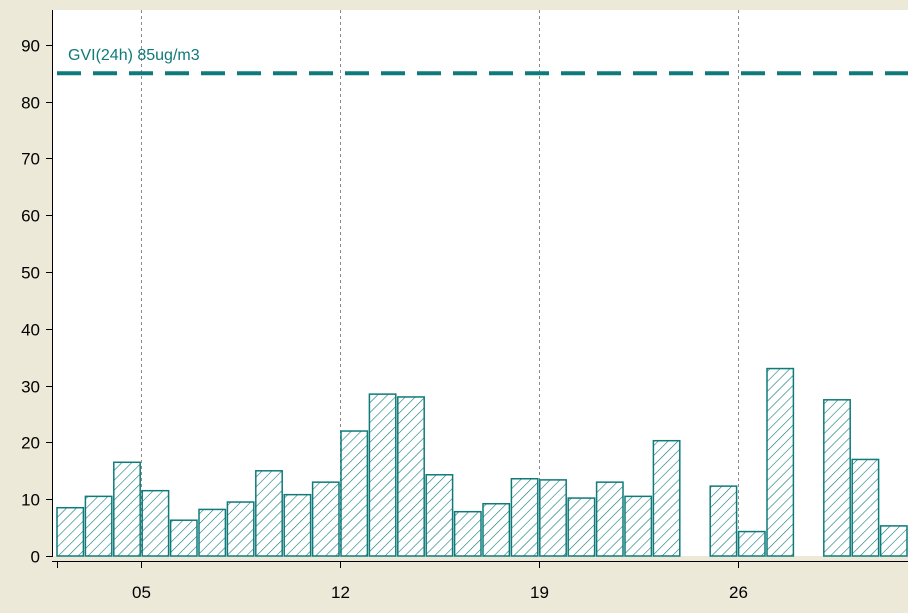 The image size is (908, 613). Describe the element at coordinates (738, 592) in the screenshot. I see `x-tick-label: 26` at that location.